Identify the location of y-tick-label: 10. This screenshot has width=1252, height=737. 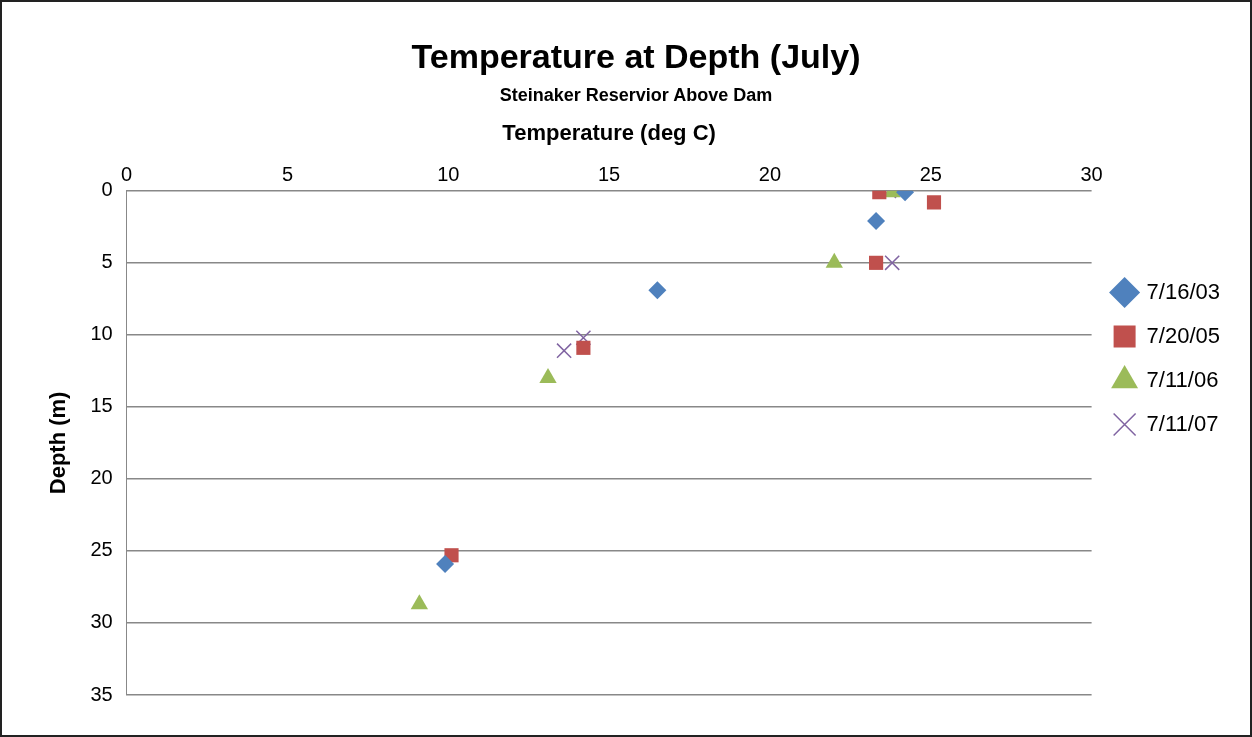
(101, 333).